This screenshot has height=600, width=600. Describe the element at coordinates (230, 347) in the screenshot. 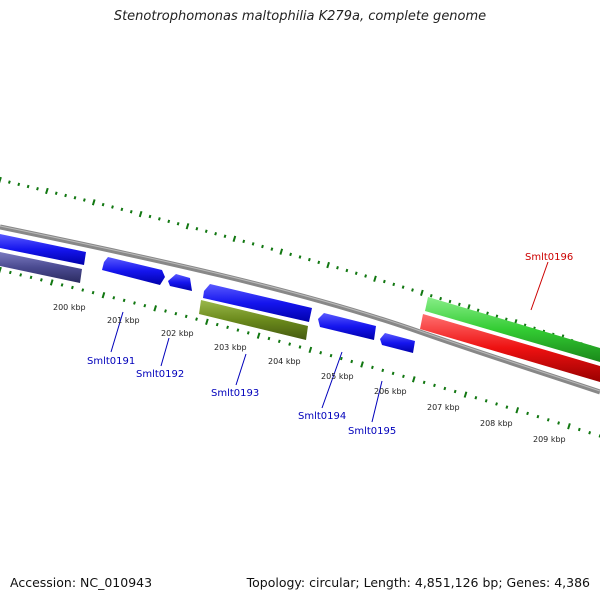

I see `kbp-label: 203 kbp` at that location.